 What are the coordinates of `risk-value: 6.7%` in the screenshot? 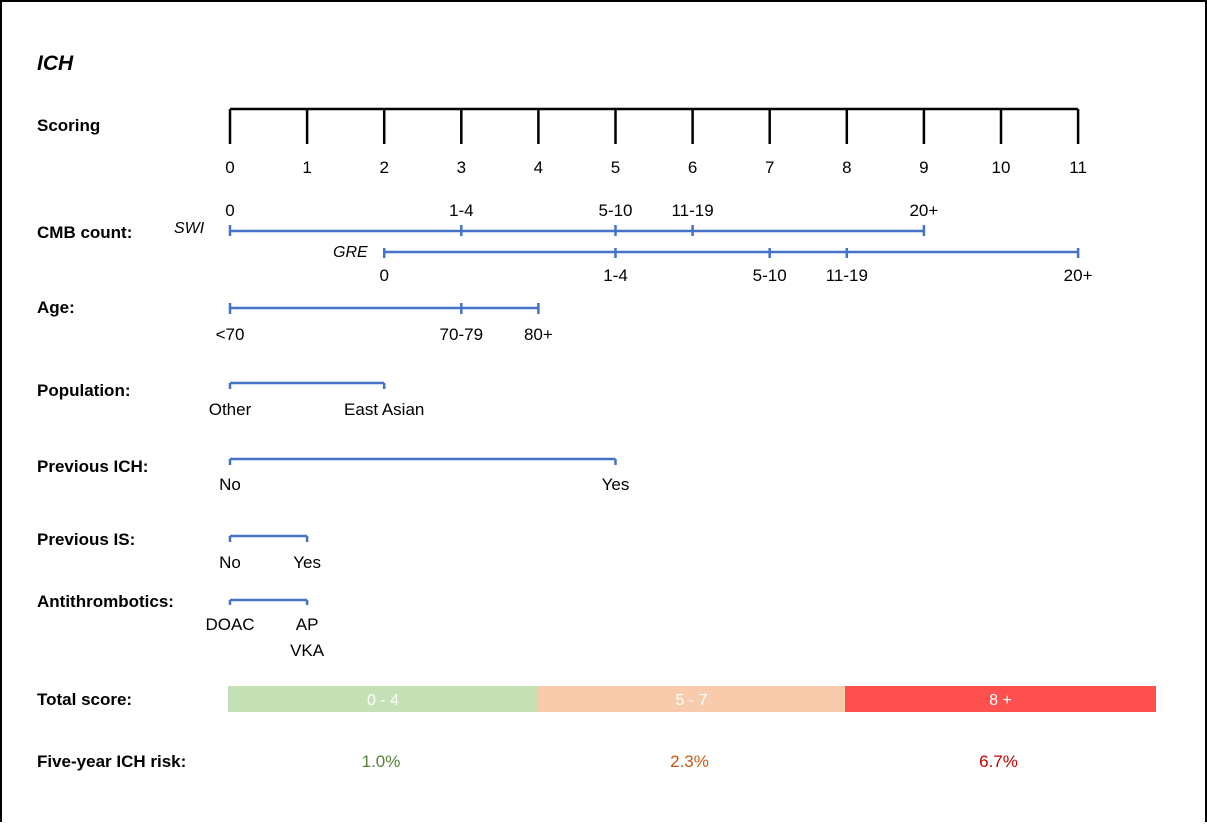 It's located at (998, 761).